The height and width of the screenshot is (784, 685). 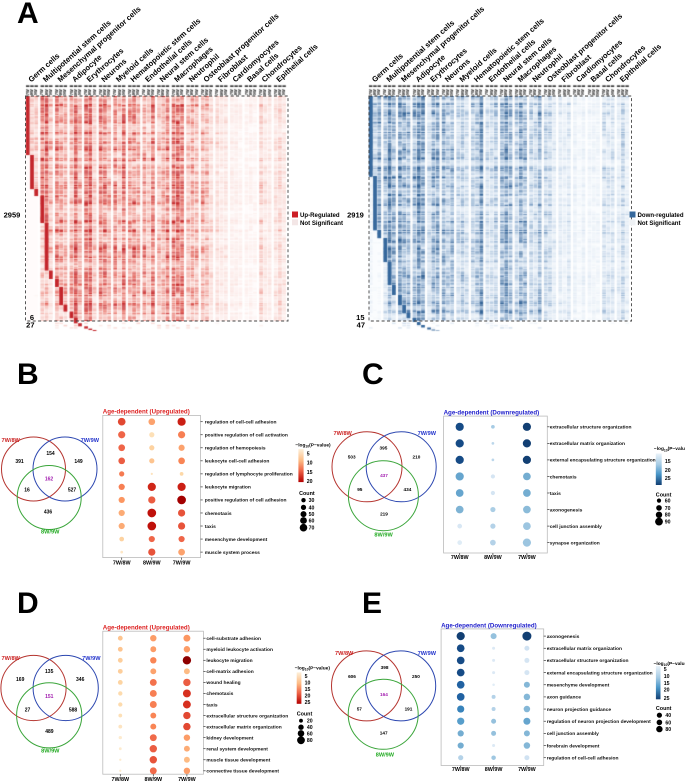 I want to click on svg-text: taxis, so click(x=210, y=527).